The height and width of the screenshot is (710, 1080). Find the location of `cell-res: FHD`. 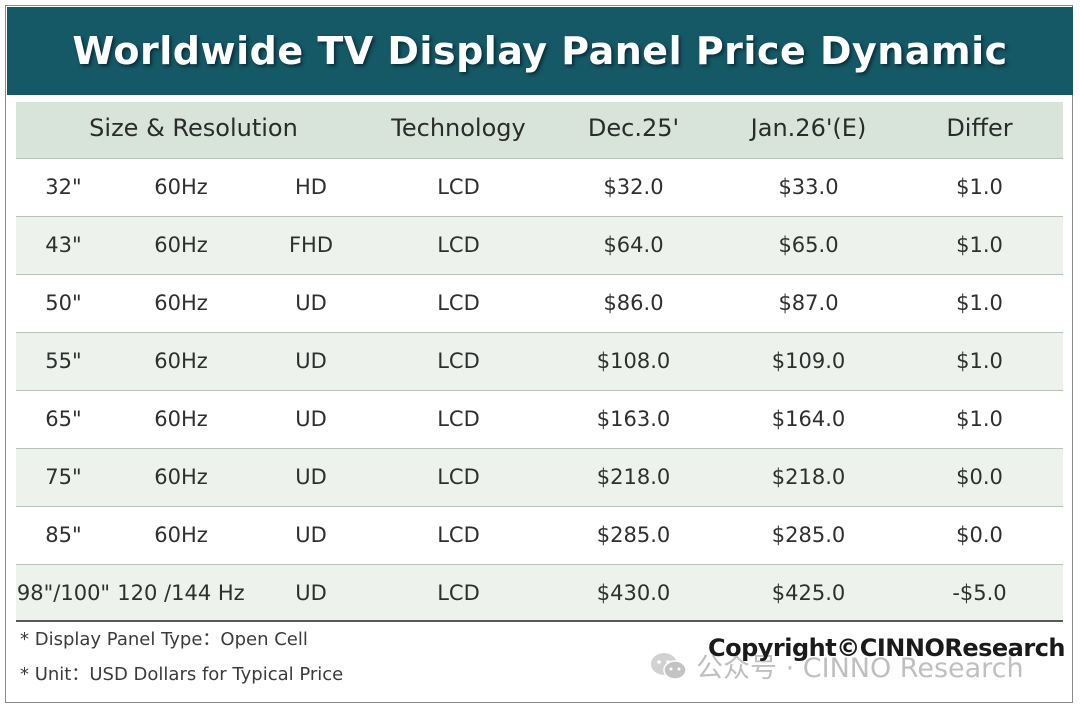

cell-res: FHD is located at coordinates (311, 245).